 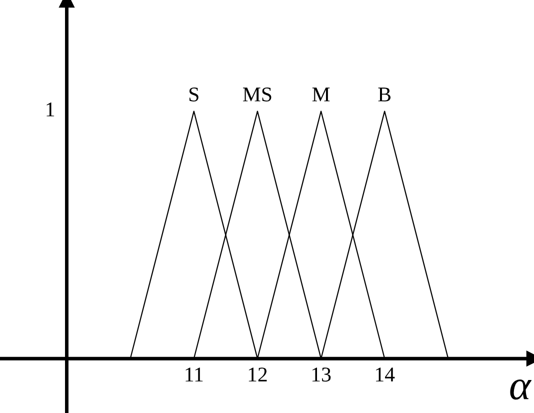 I want to click on x-tick-label: 13, so click(x=321, y=375).